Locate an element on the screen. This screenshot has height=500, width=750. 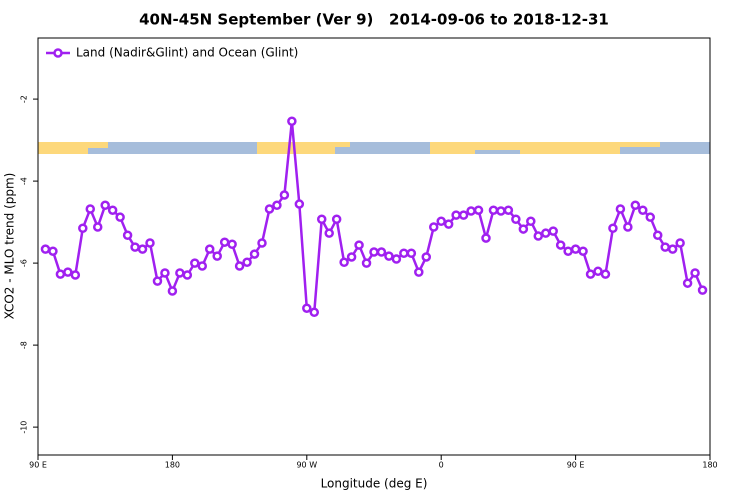
y-axis-label: XCO2 - MLO trend (ppm) is located at coordinates (10, 246).